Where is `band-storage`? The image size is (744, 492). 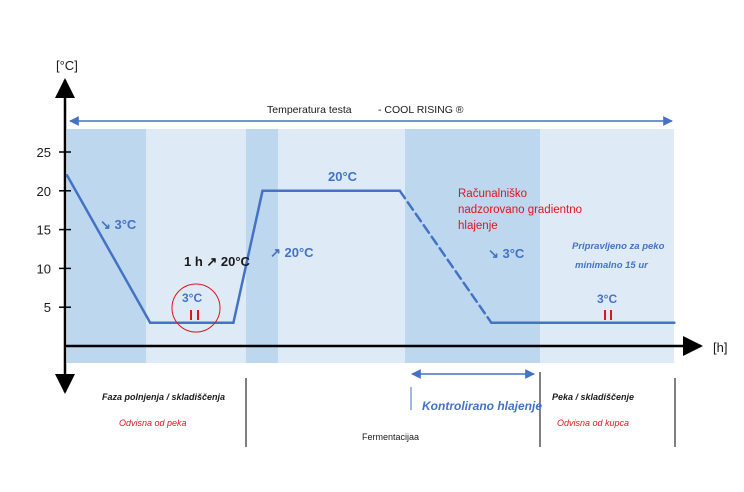
band-storage is located at coordinates (196, 246).